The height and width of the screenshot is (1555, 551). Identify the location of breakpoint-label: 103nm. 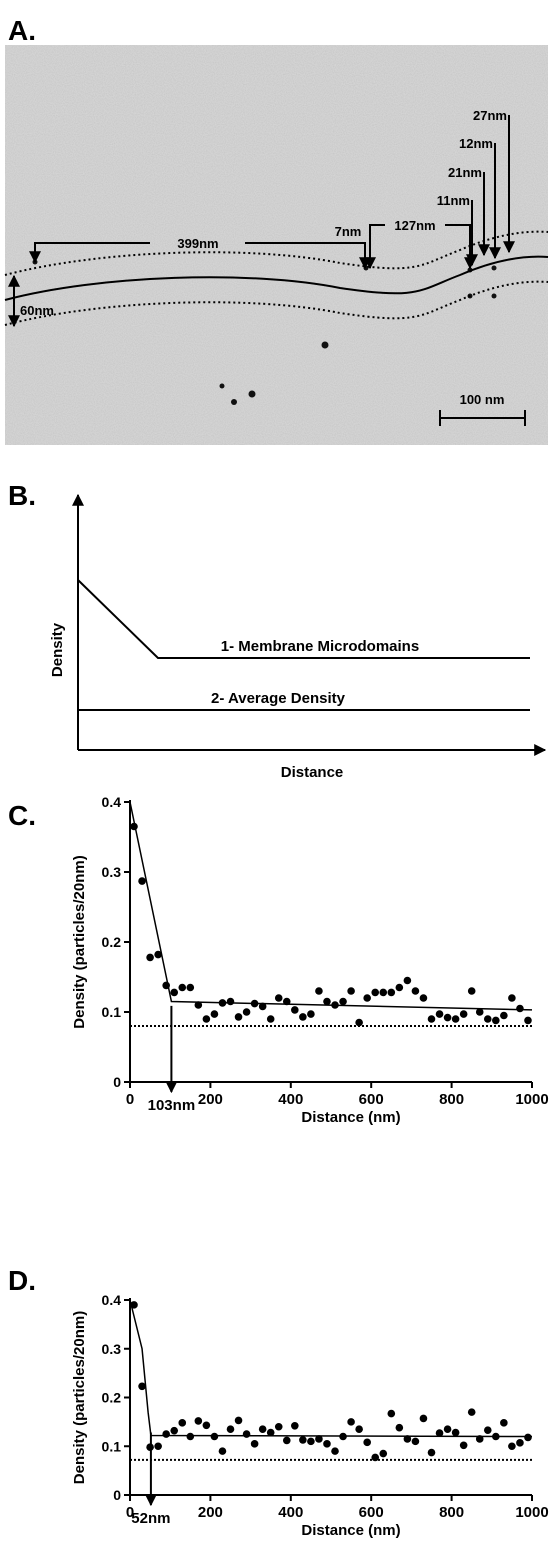
(172, 1105).